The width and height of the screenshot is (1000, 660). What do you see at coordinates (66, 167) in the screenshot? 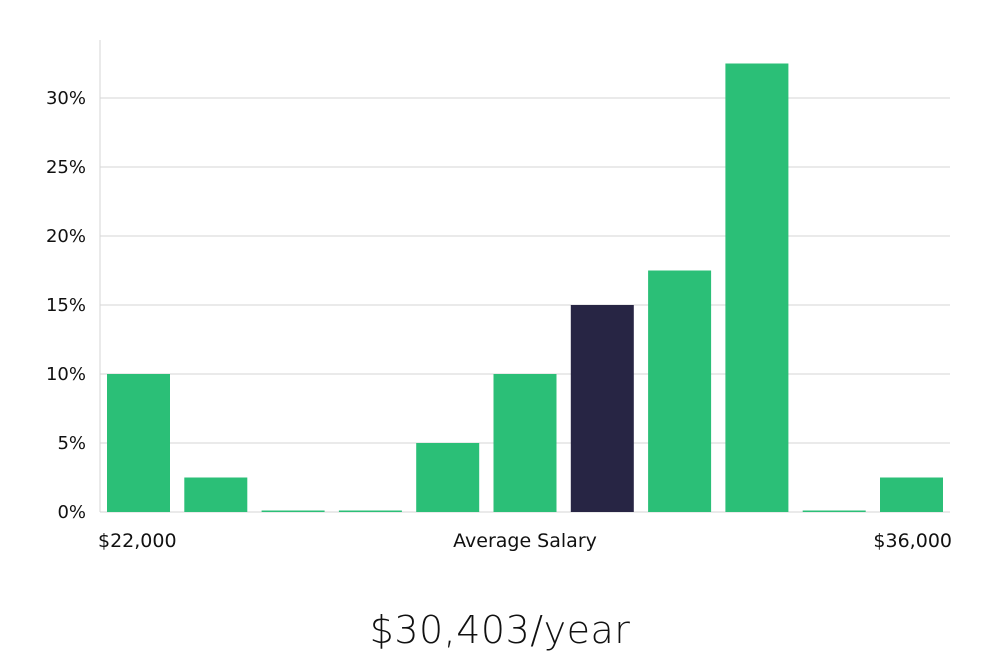
I see `y-tick-label: 25%` at bounding box center [66, 167].